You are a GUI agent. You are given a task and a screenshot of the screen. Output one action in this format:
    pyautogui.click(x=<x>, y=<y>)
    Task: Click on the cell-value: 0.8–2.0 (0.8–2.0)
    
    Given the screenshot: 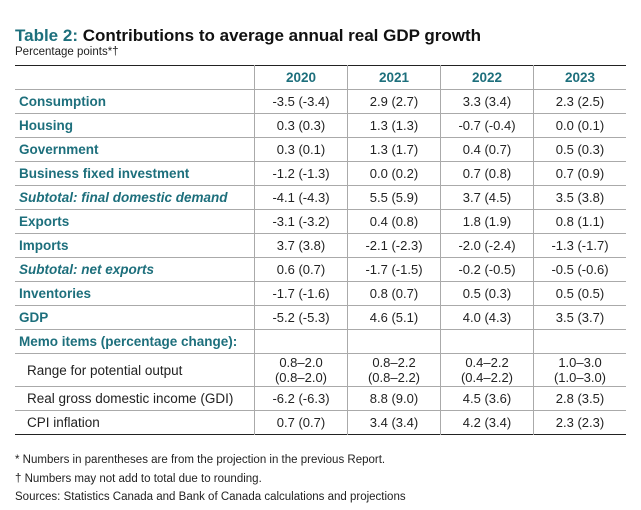 What is the action you would take?
    pyautogui.click(x=301, y=370)
    